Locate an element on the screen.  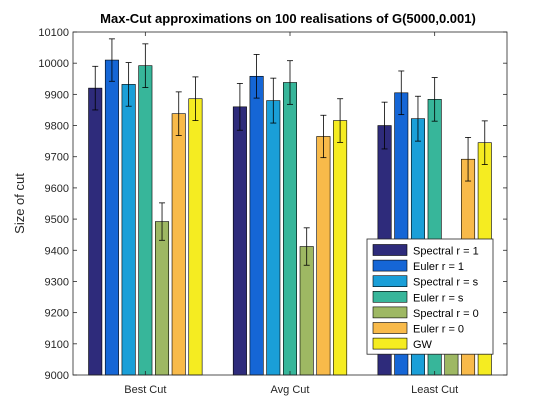
y-tick-label: 9400 is located at coordinates (57, 251).